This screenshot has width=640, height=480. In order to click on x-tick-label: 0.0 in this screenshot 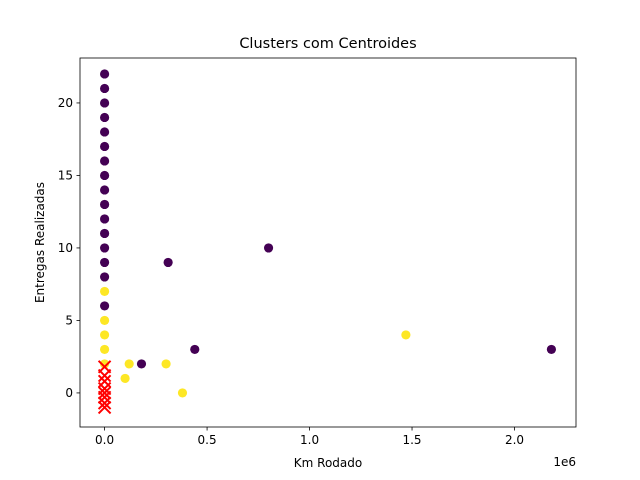, I will do `click(104, 440)`.